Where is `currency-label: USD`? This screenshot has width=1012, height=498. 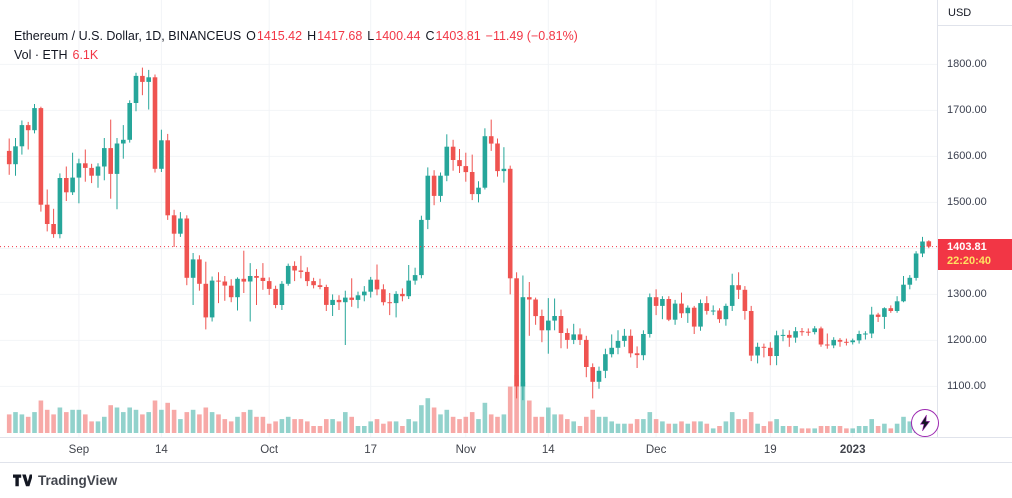 currency-label: USD is located at coordinates (975, 13).